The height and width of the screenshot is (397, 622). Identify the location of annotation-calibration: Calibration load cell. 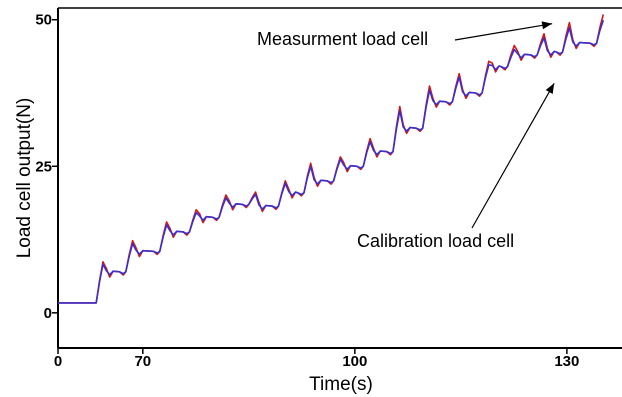
(435, 241).